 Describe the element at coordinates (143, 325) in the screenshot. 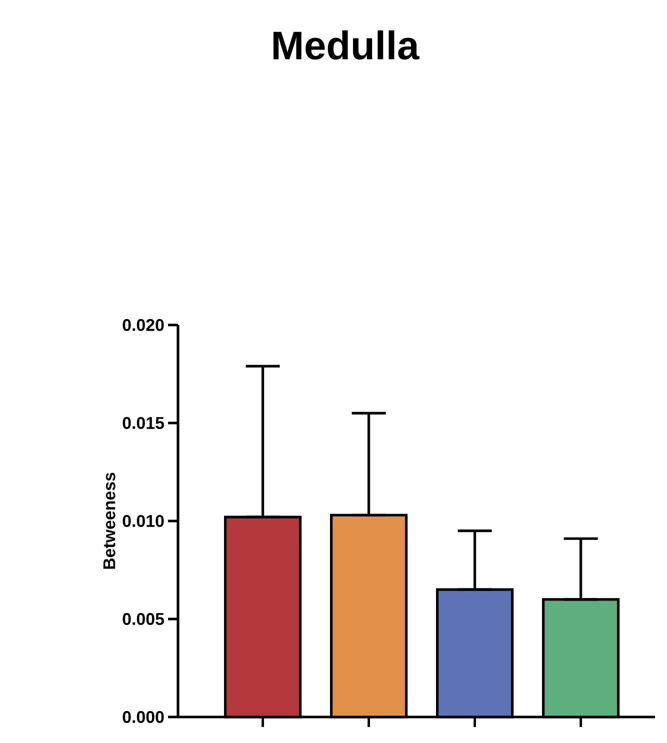

I see `y-tick-label: 0.020` at that location.